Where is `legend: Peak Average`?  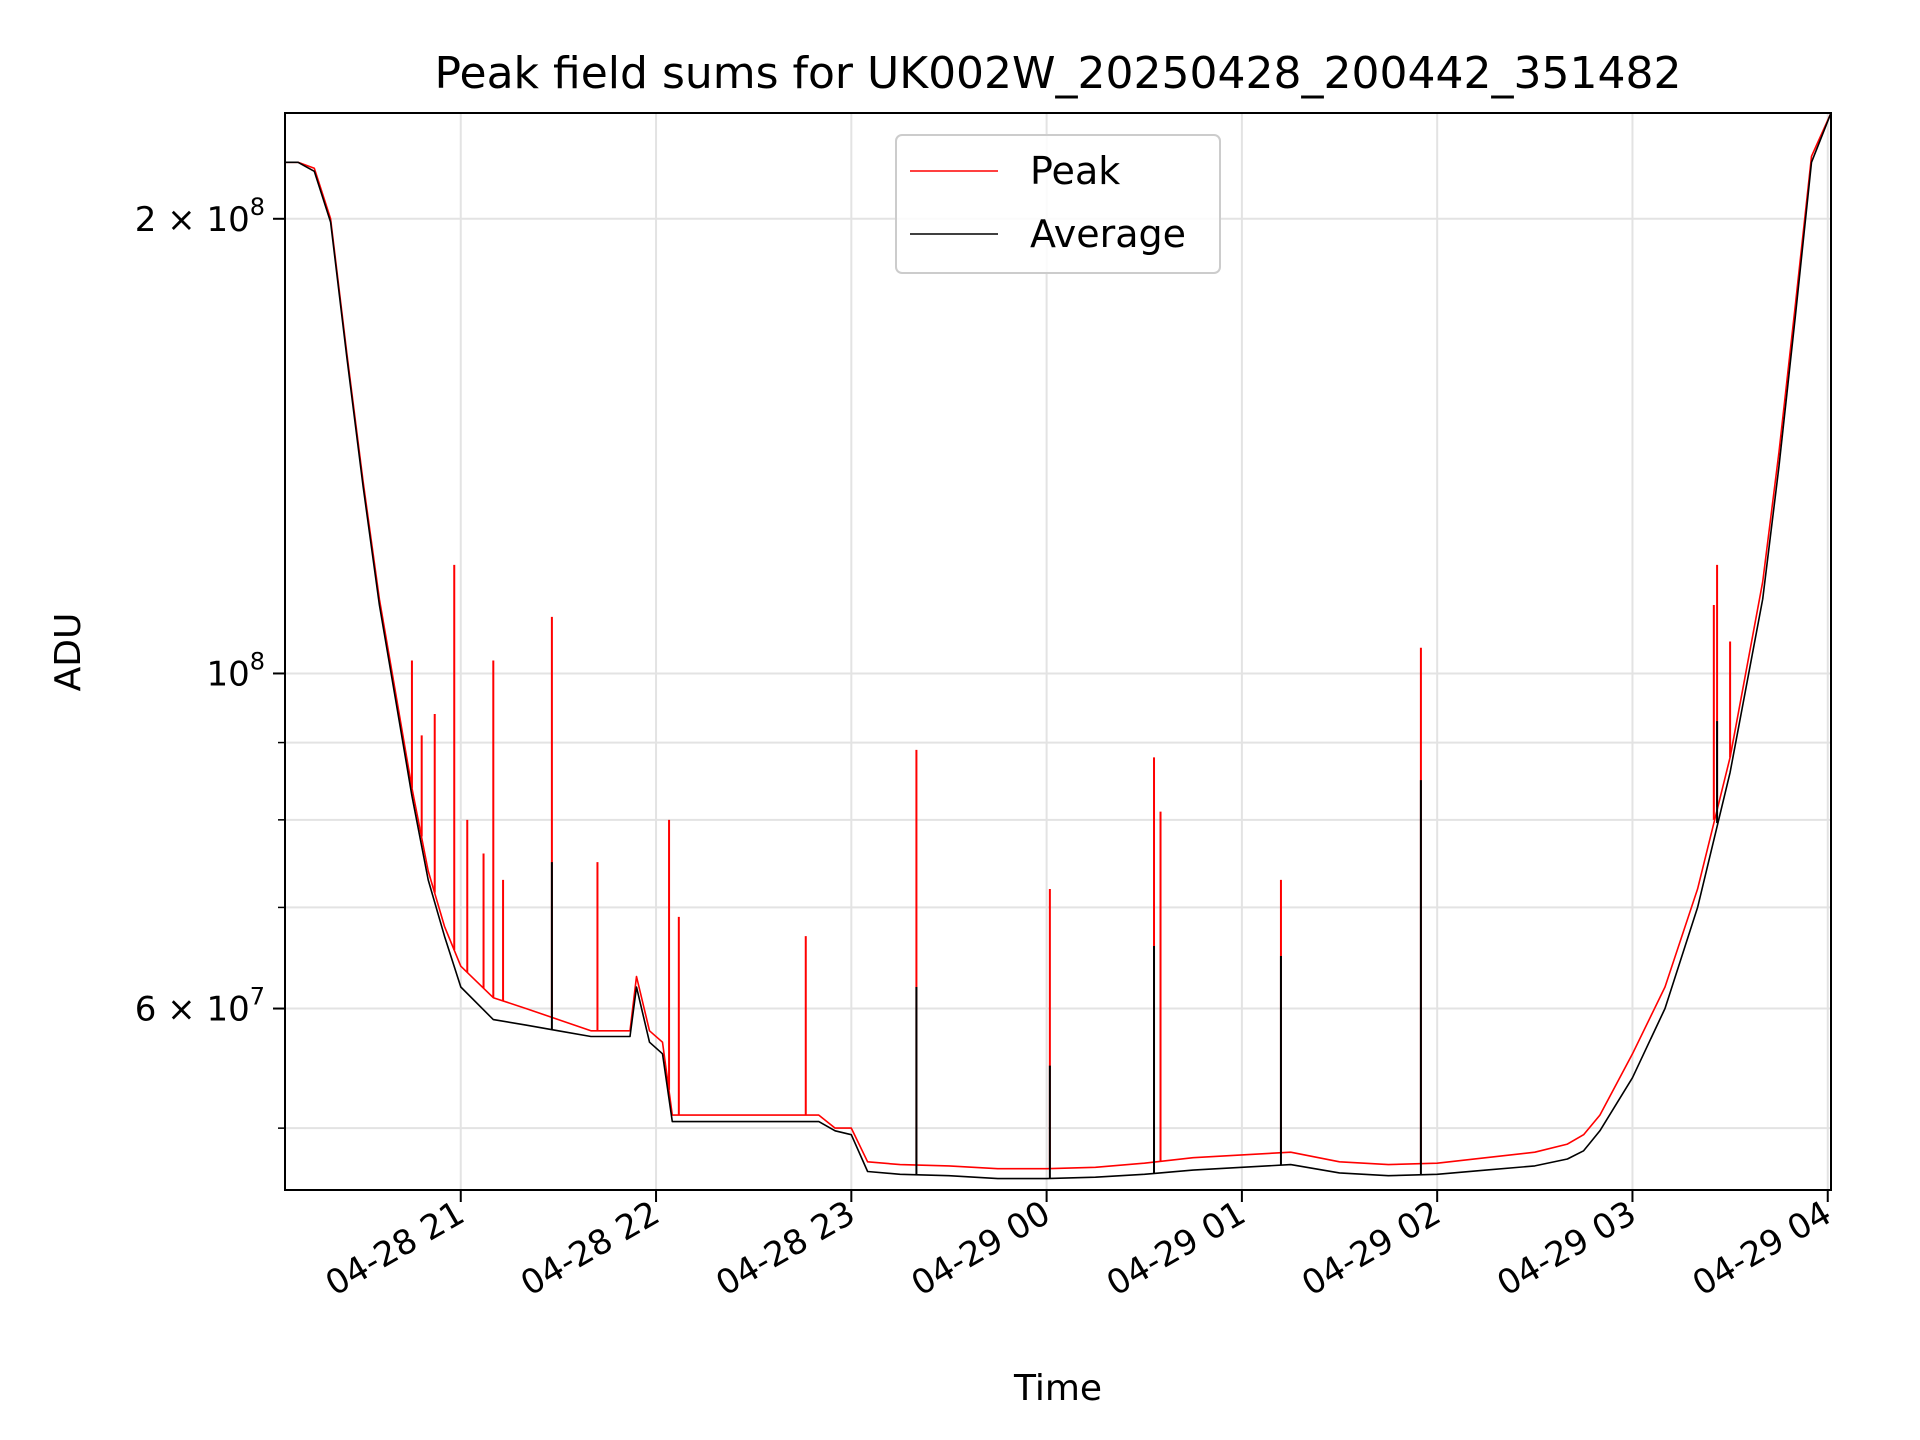
legend: Peak Average is located at coordinates (1058, 204).